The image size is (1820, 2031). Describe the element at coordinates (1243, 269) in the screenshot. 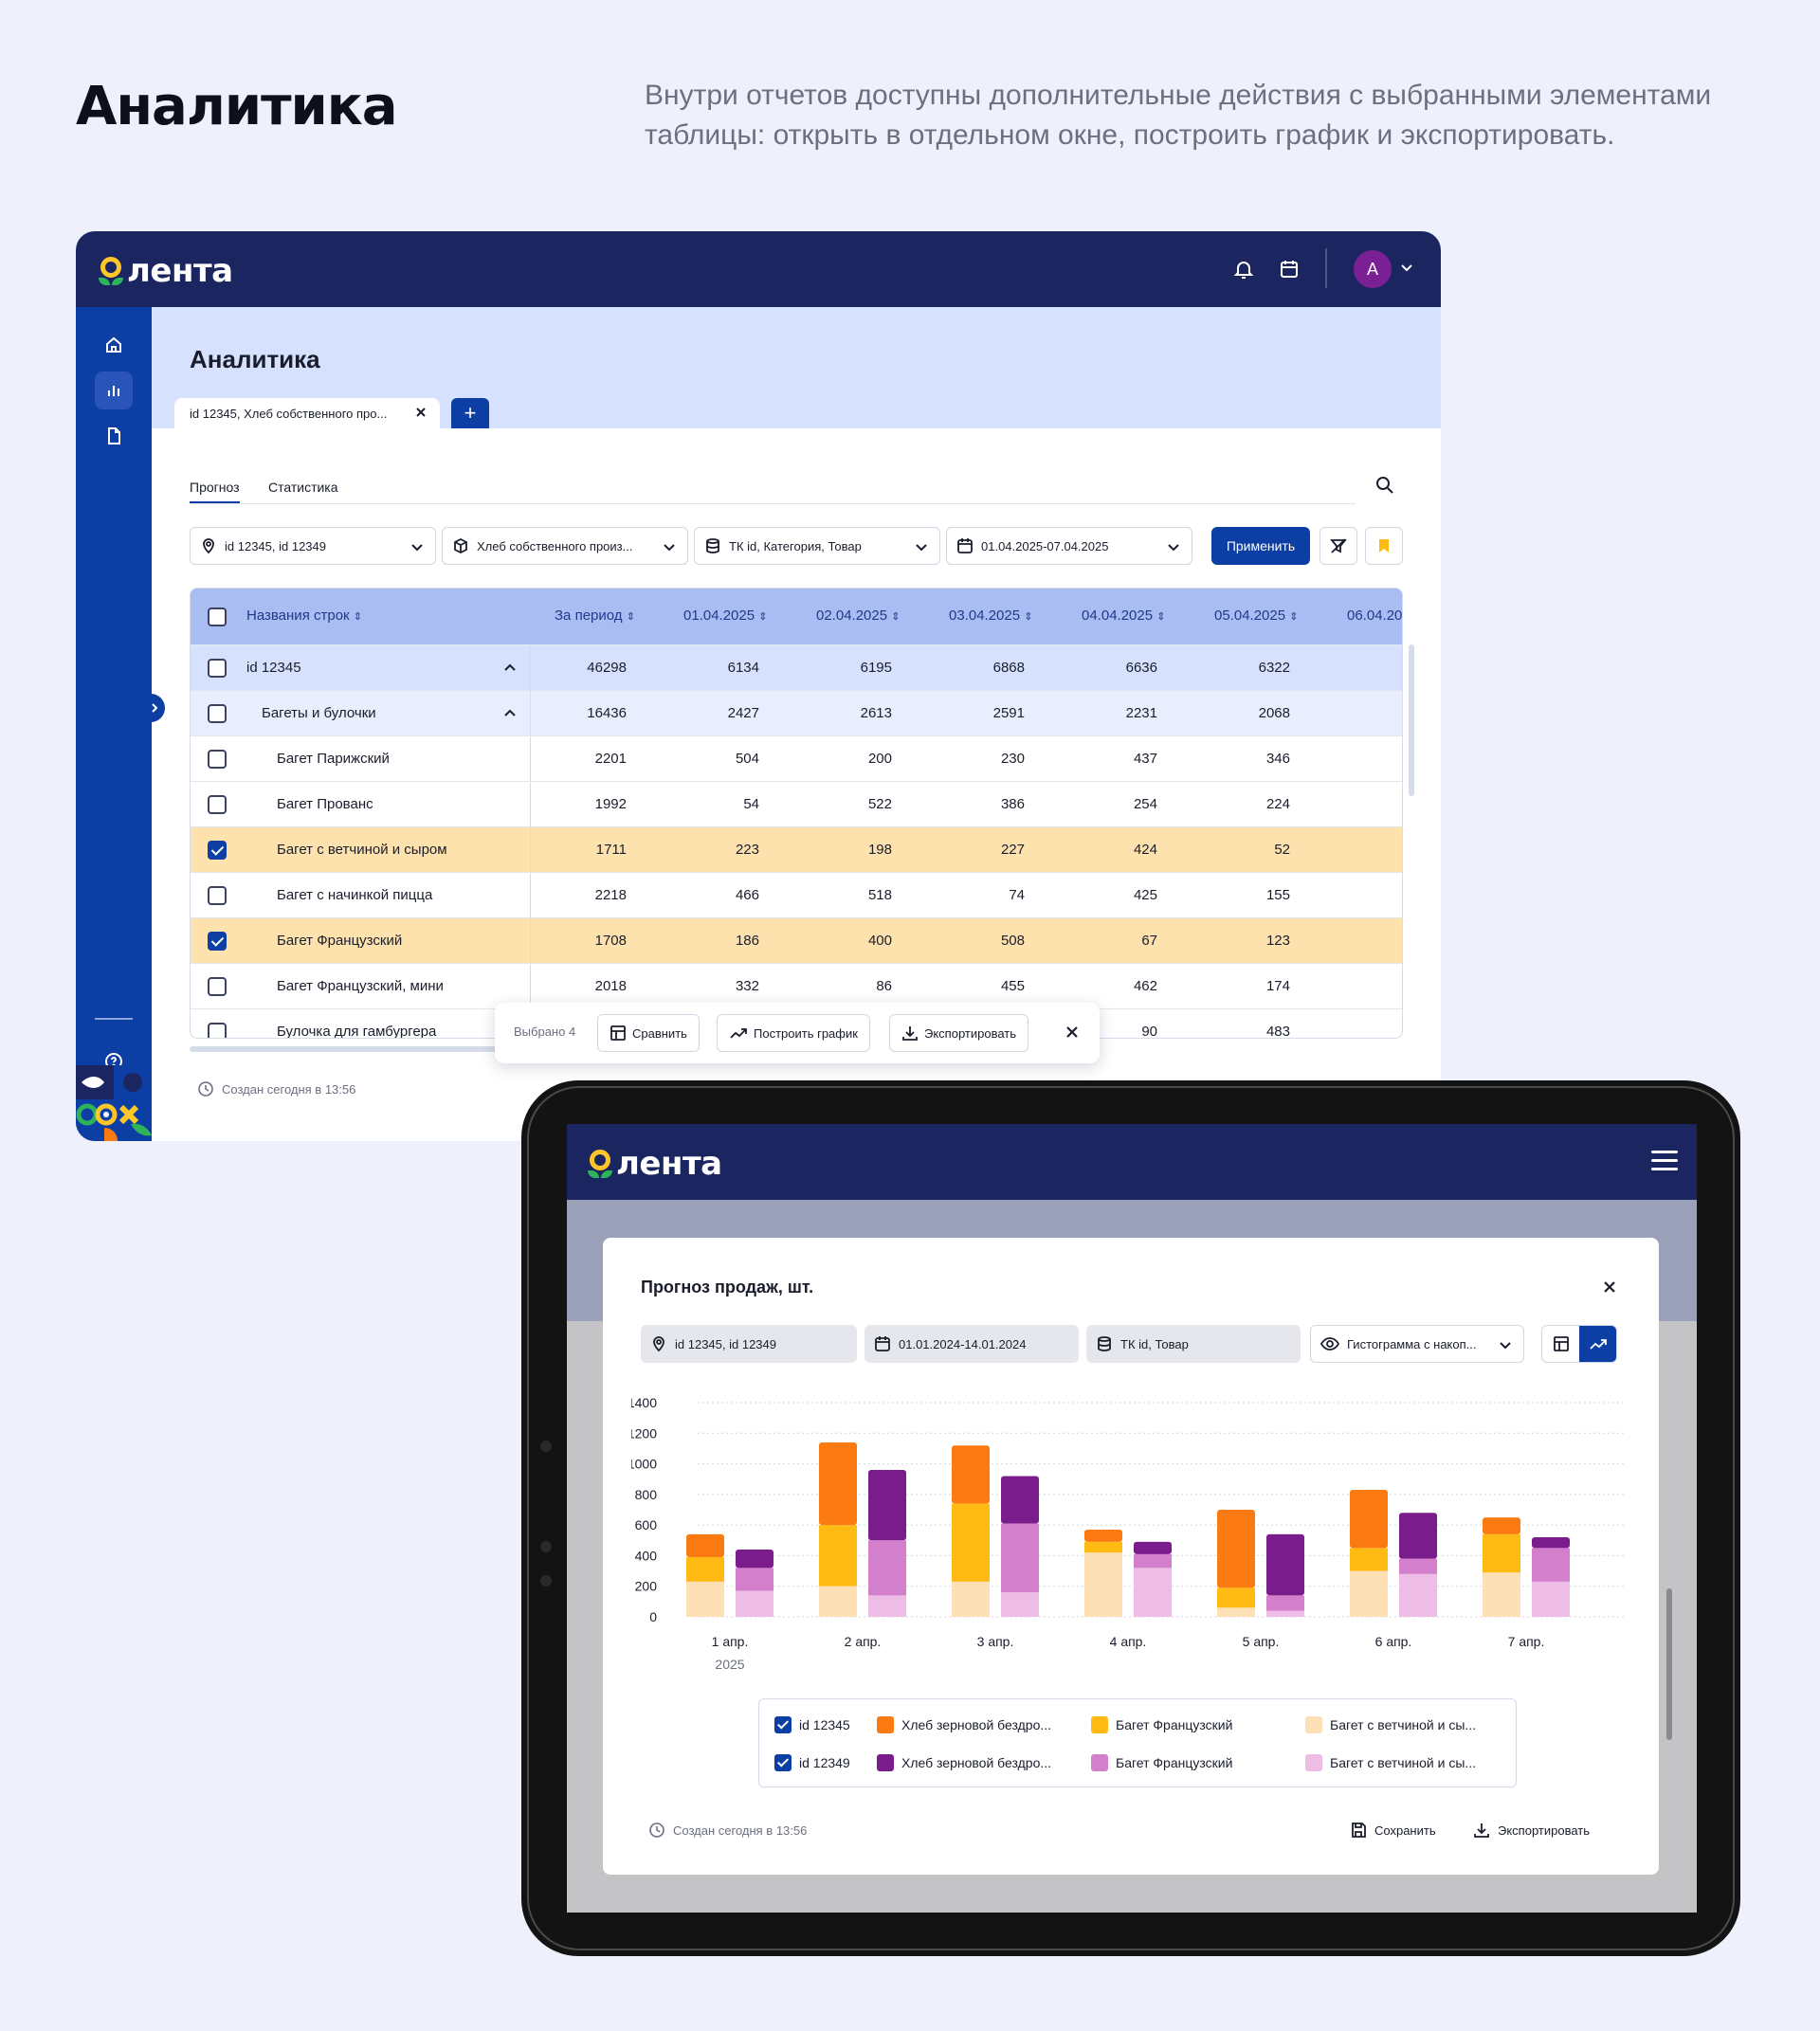

I see `bell-icon` at that location.